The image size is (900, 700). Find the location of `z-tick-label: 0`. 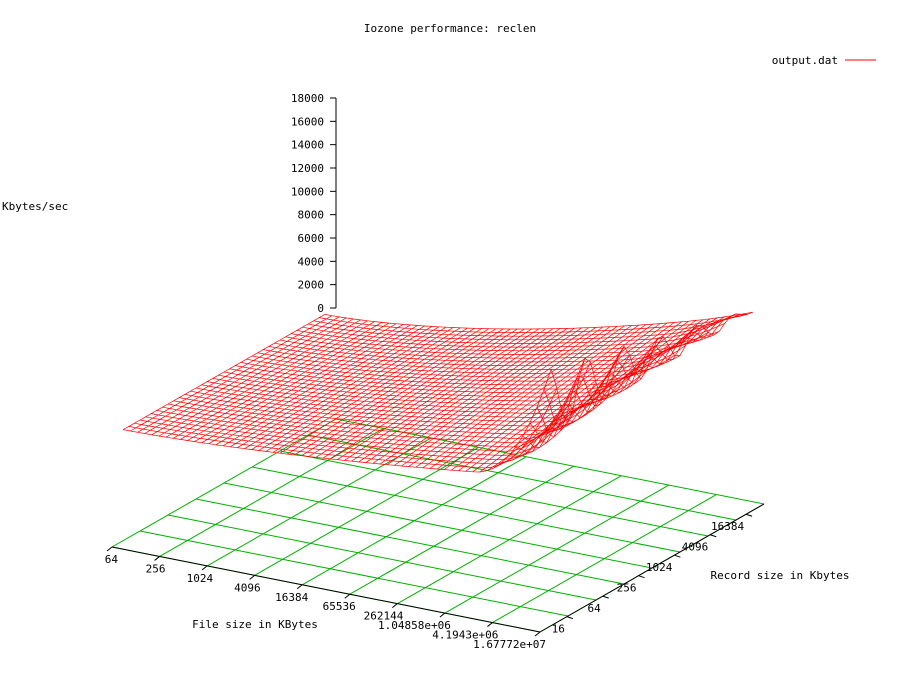

z-tick-label: 0 is located at coordinates (320, 308).